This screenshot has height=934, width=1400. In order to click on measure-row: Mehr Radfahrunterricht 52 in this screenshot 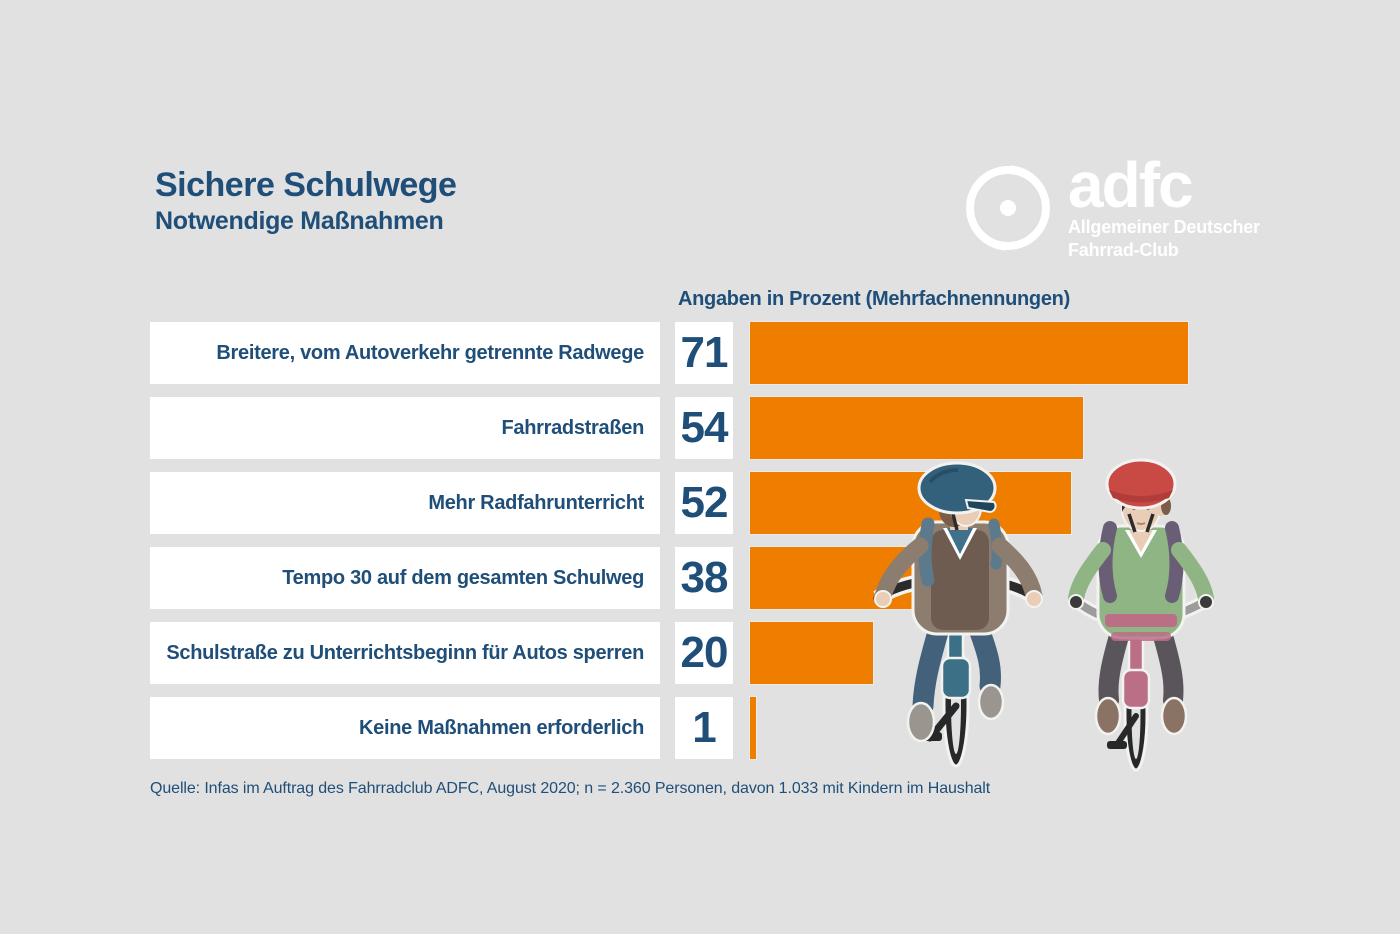, I will do `click(775, 503)`.